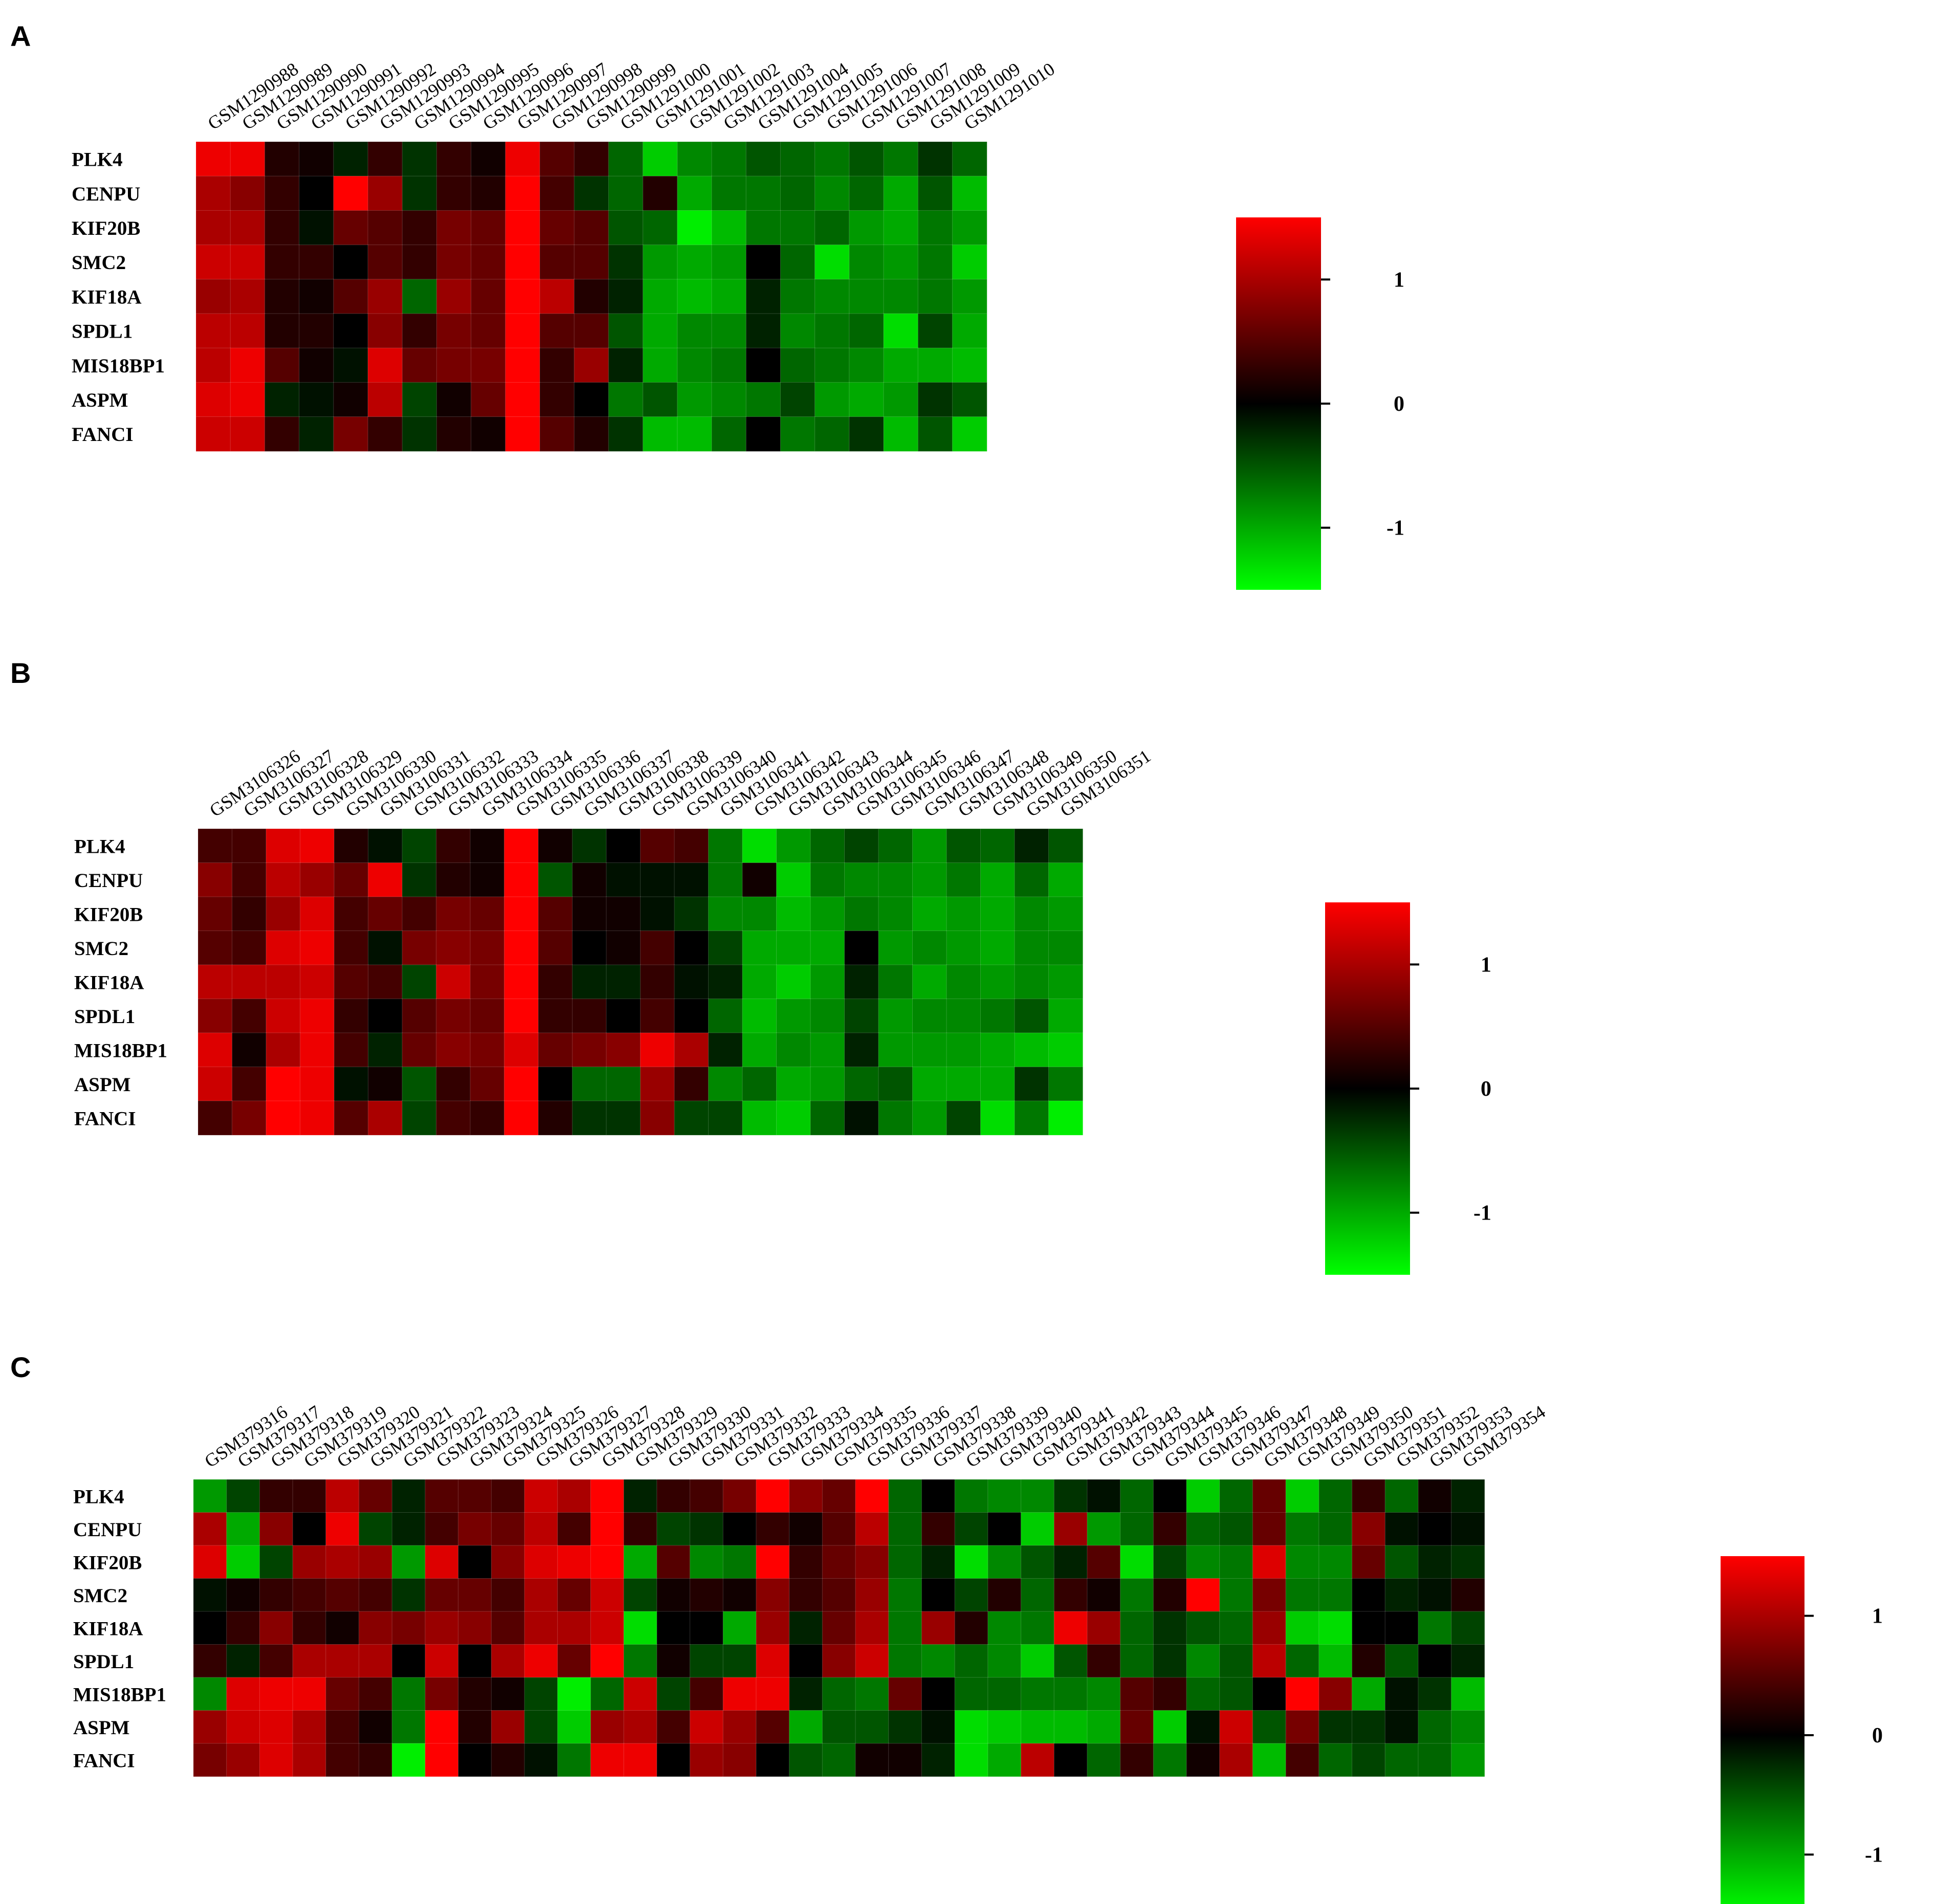  I want to click on row-label: KIF20B, so click(108, 914).